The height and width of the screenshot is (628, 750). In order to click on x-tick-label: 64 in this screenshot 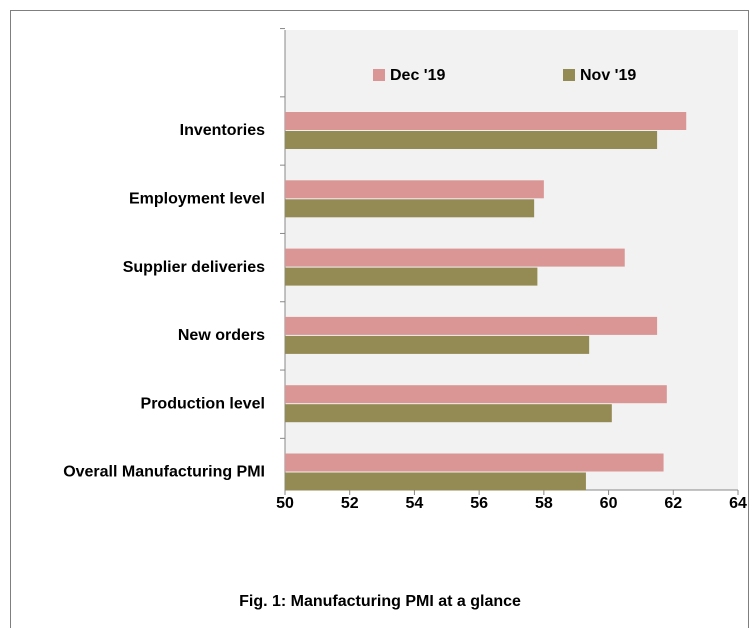, I will do `click(738, 503)`.